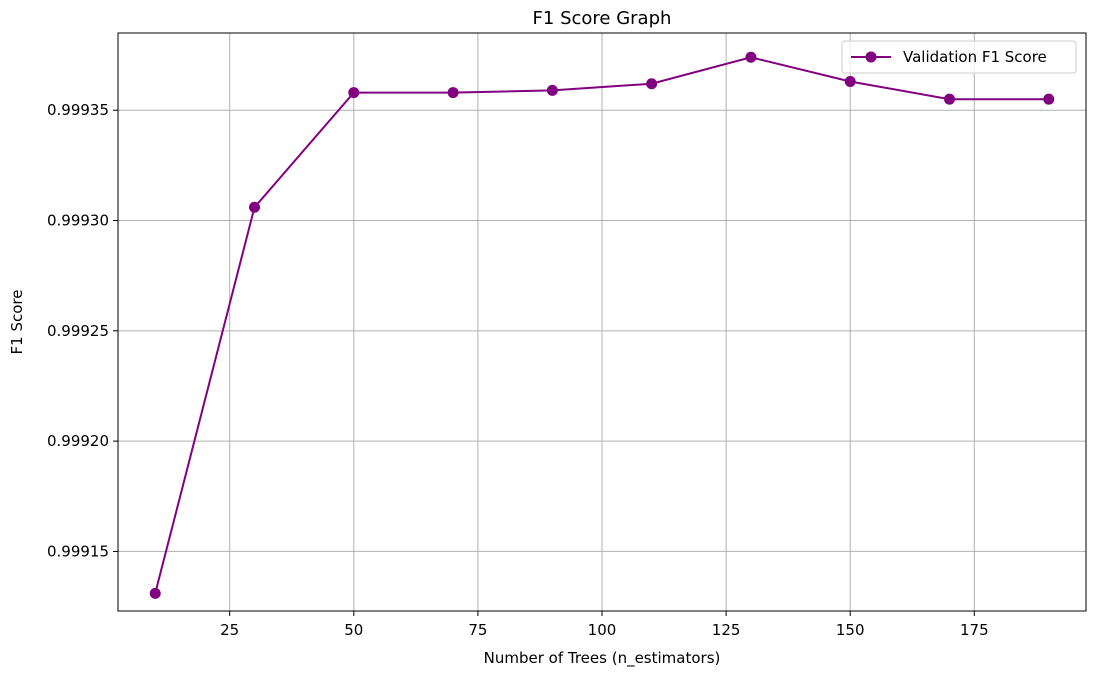 Image resolution: width=1102 pixels, height=677 pixels. I want to click on y-axis-label: F1 Score, so click(17, 322).